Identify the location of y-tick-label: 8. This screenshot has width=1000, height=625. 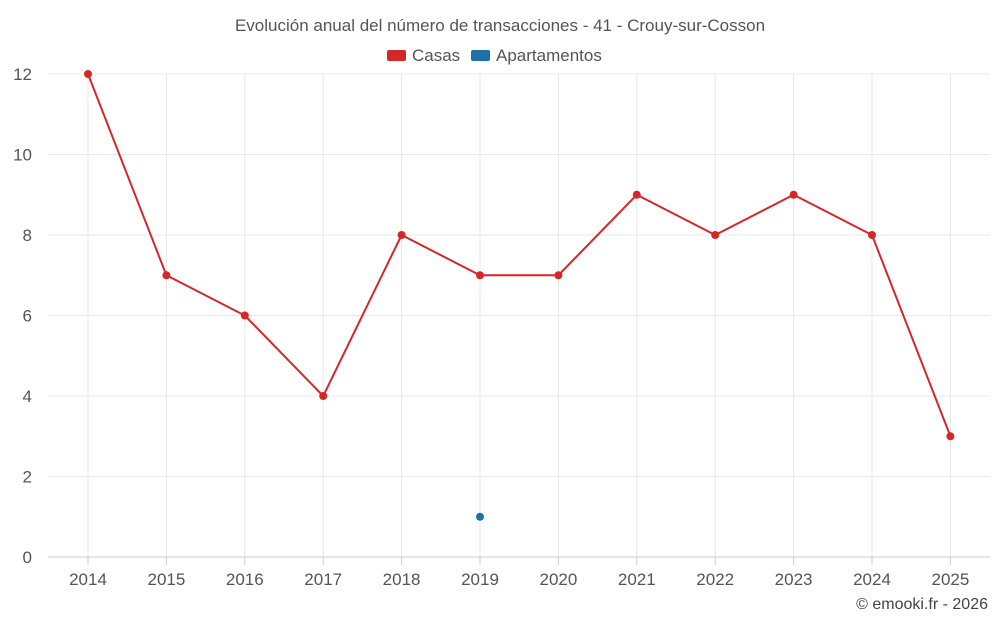
(27, 235).